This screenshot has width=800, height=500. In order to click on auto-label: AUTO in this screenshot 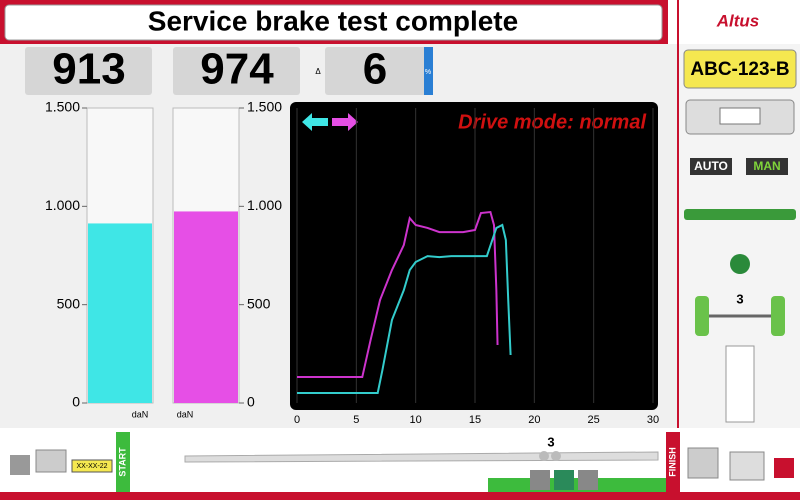, I will do `click(711, 166)`.